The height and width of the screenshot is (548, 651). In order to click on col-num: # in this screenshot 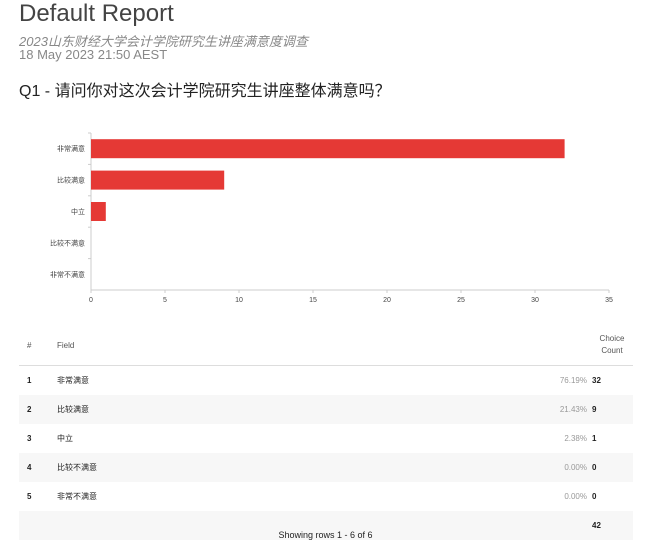, I will do `click(37, 345)`.